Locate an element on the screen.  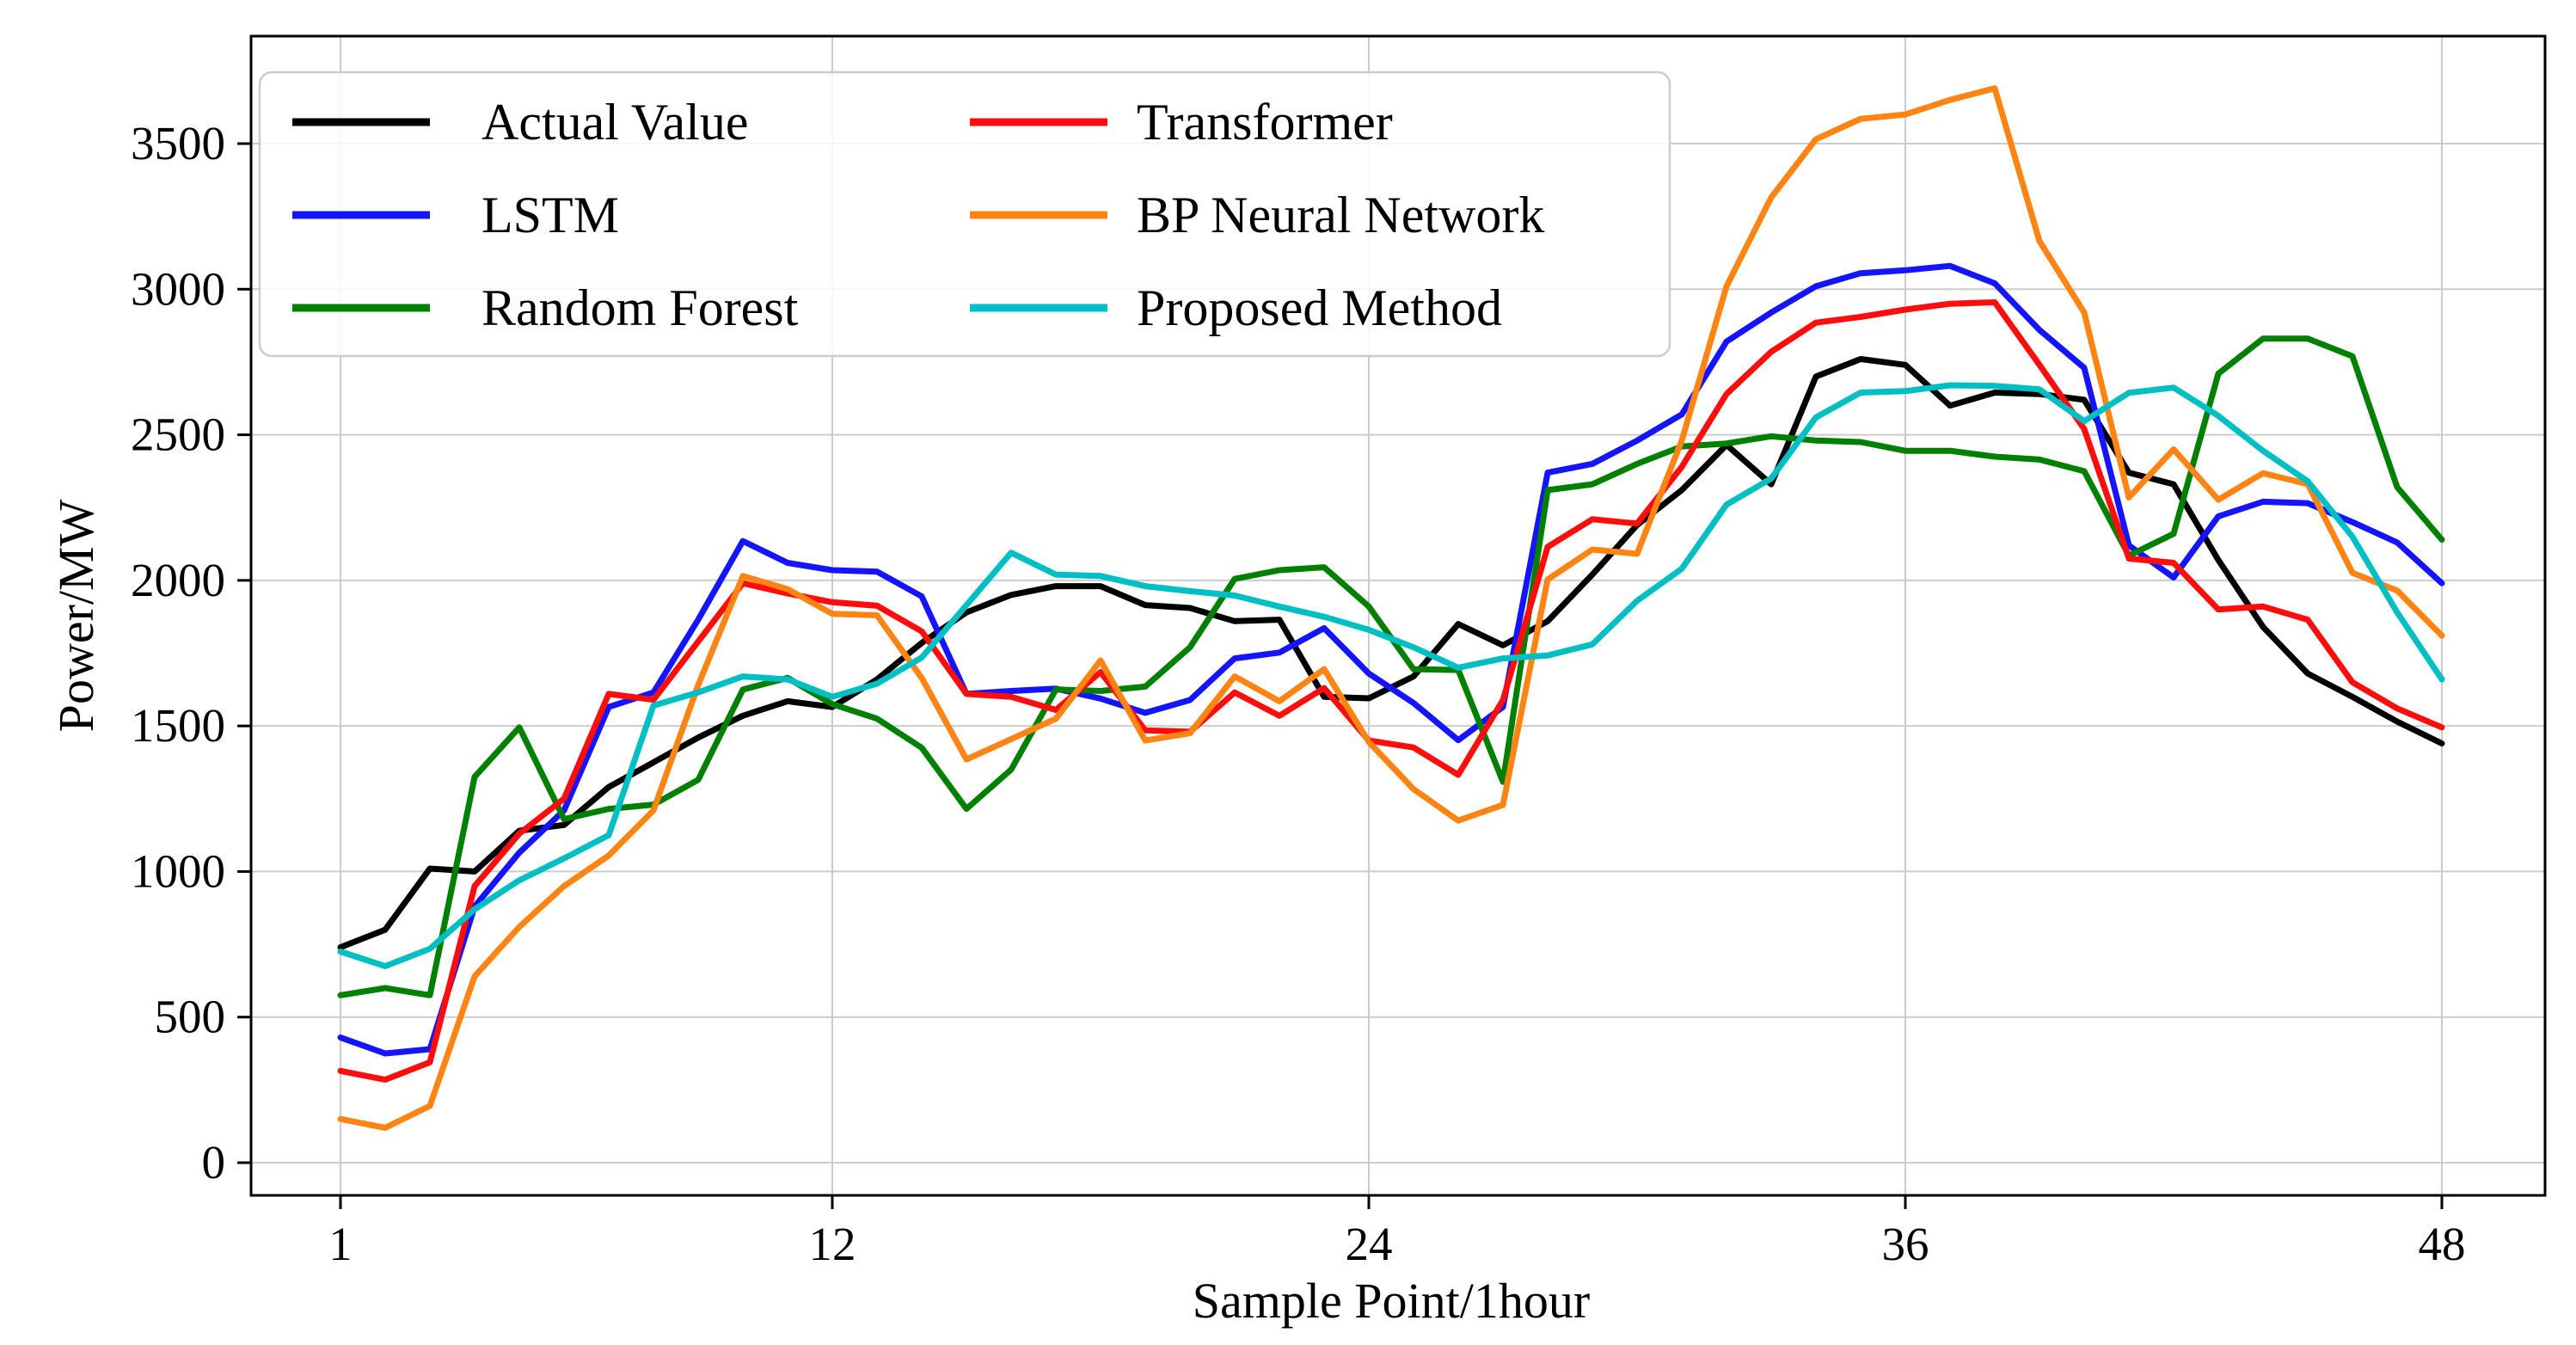
x-tick-label: 12 is located at coordinates (832, 1244).